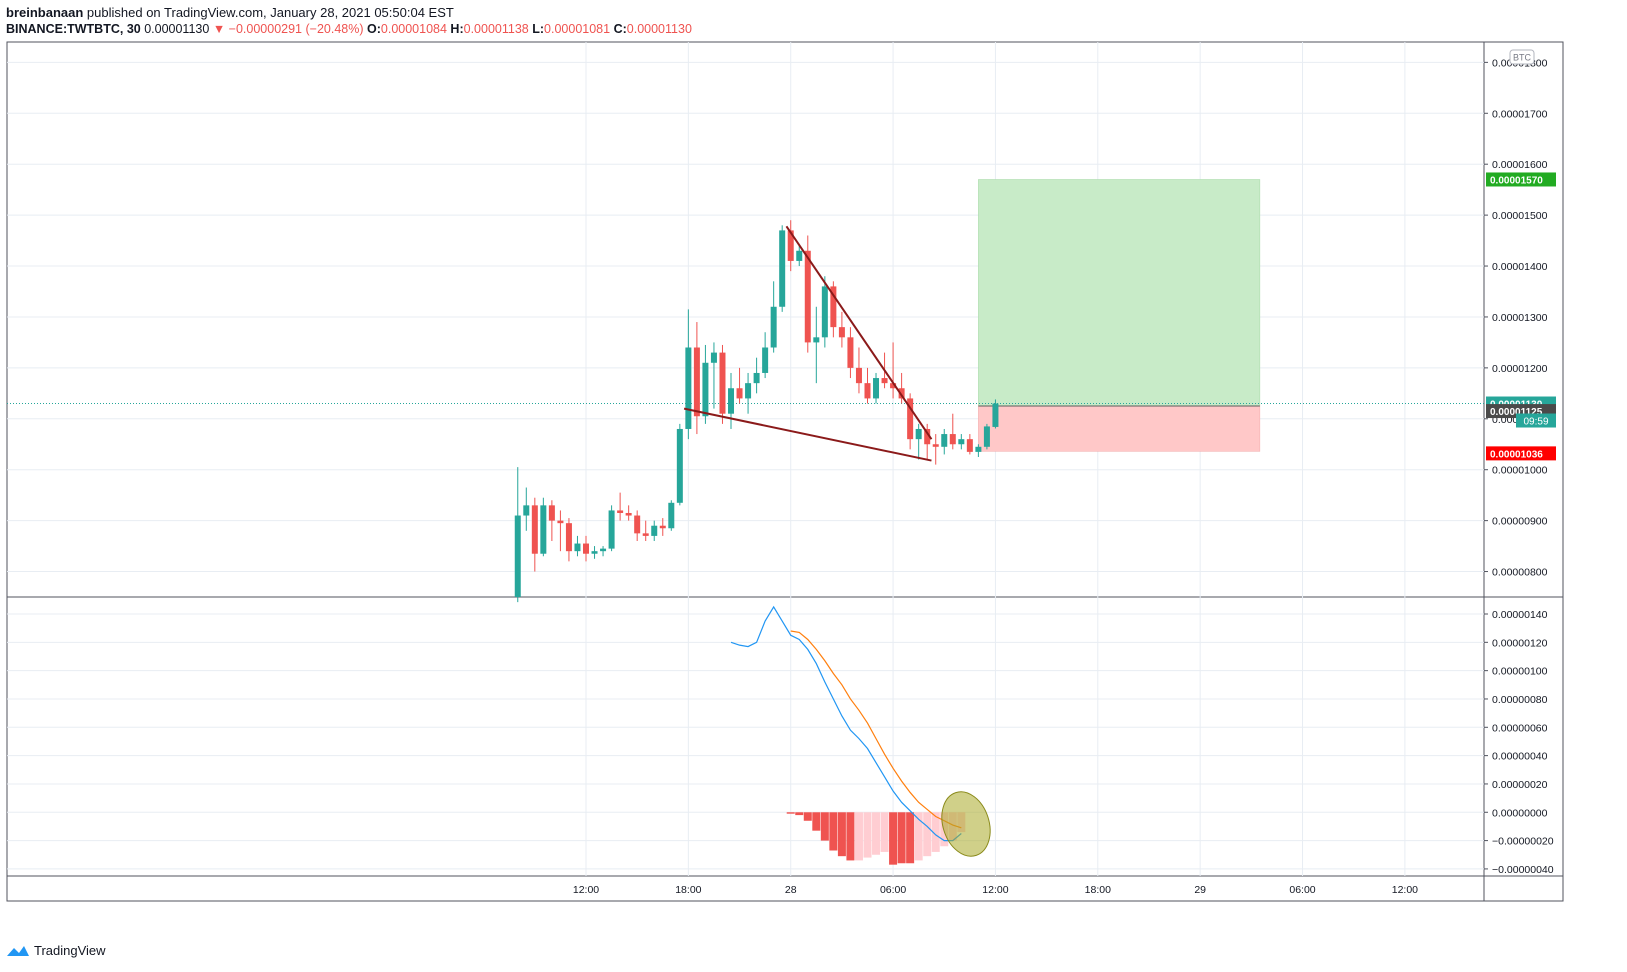  What do you see at coordinates (374, 29) in the screenshot?
I see `open-label: O:` at bounding box center [374, 29].